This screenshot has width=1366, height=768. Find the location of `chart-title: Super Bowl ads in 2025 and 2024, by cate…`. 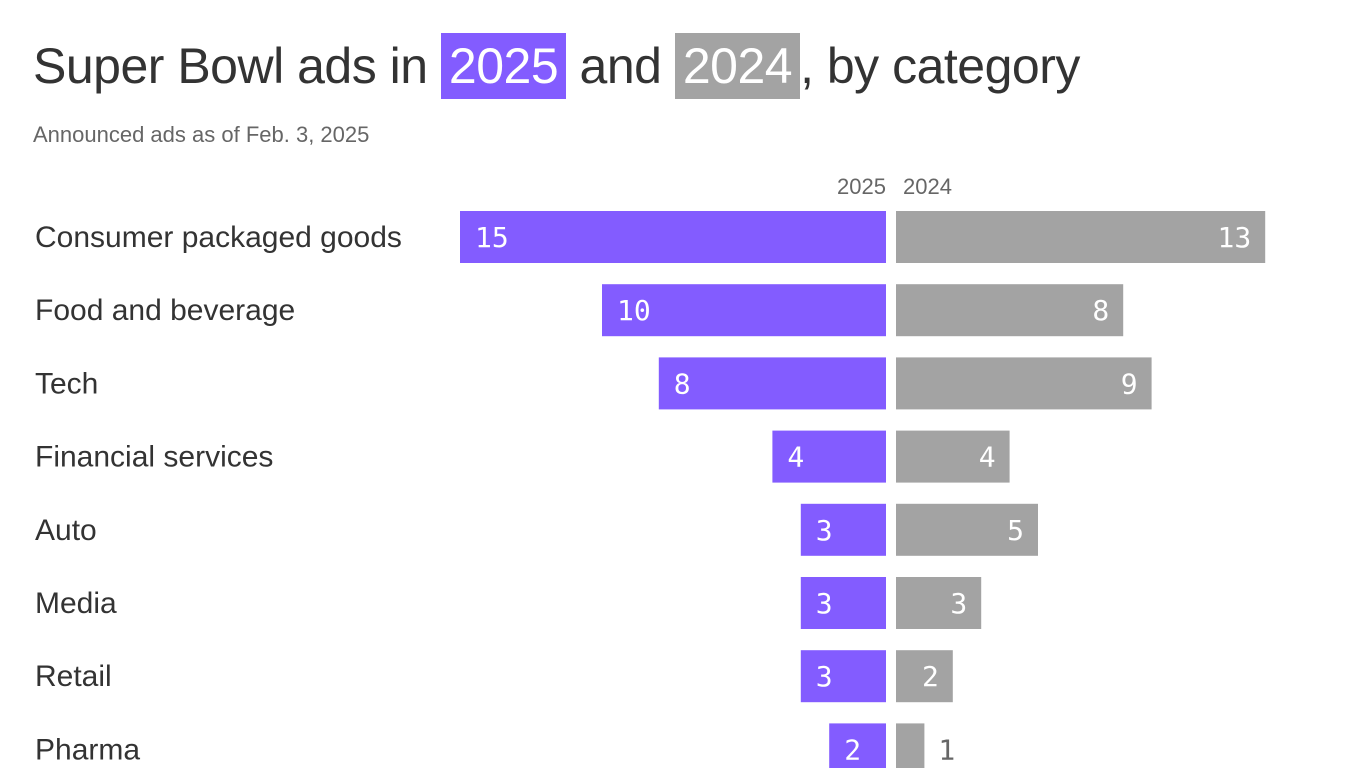

chart-title: Super Bowl ads in 2025 and 2024, by cate… is located at coordinates (556, 66).